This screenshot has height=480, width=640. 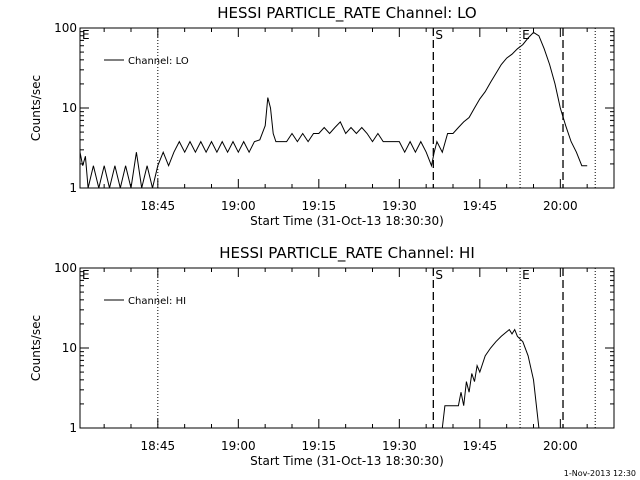 I want to click on chart-title: HESSI PARTICLE_RATE Channel: HI, so click(x=347, y=253).